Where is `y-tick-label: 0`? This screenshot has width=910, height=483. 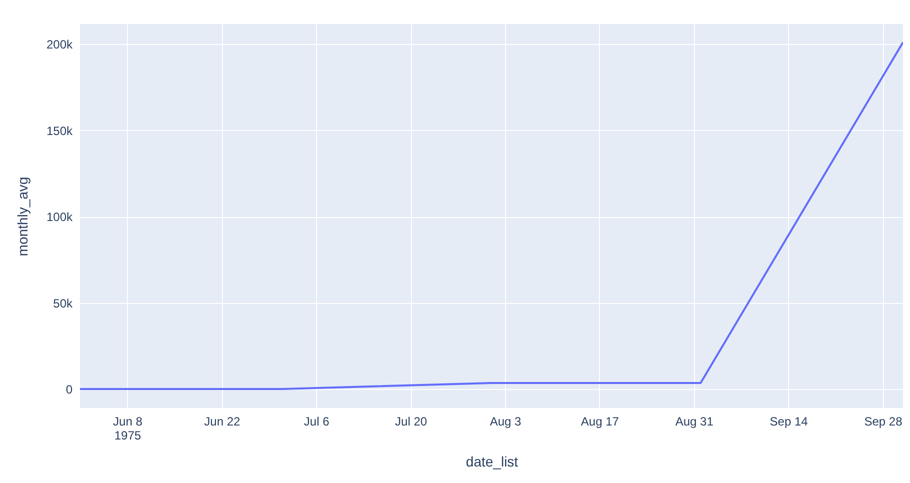 y-tick-label: 0 is located at coordinates (69, 389).